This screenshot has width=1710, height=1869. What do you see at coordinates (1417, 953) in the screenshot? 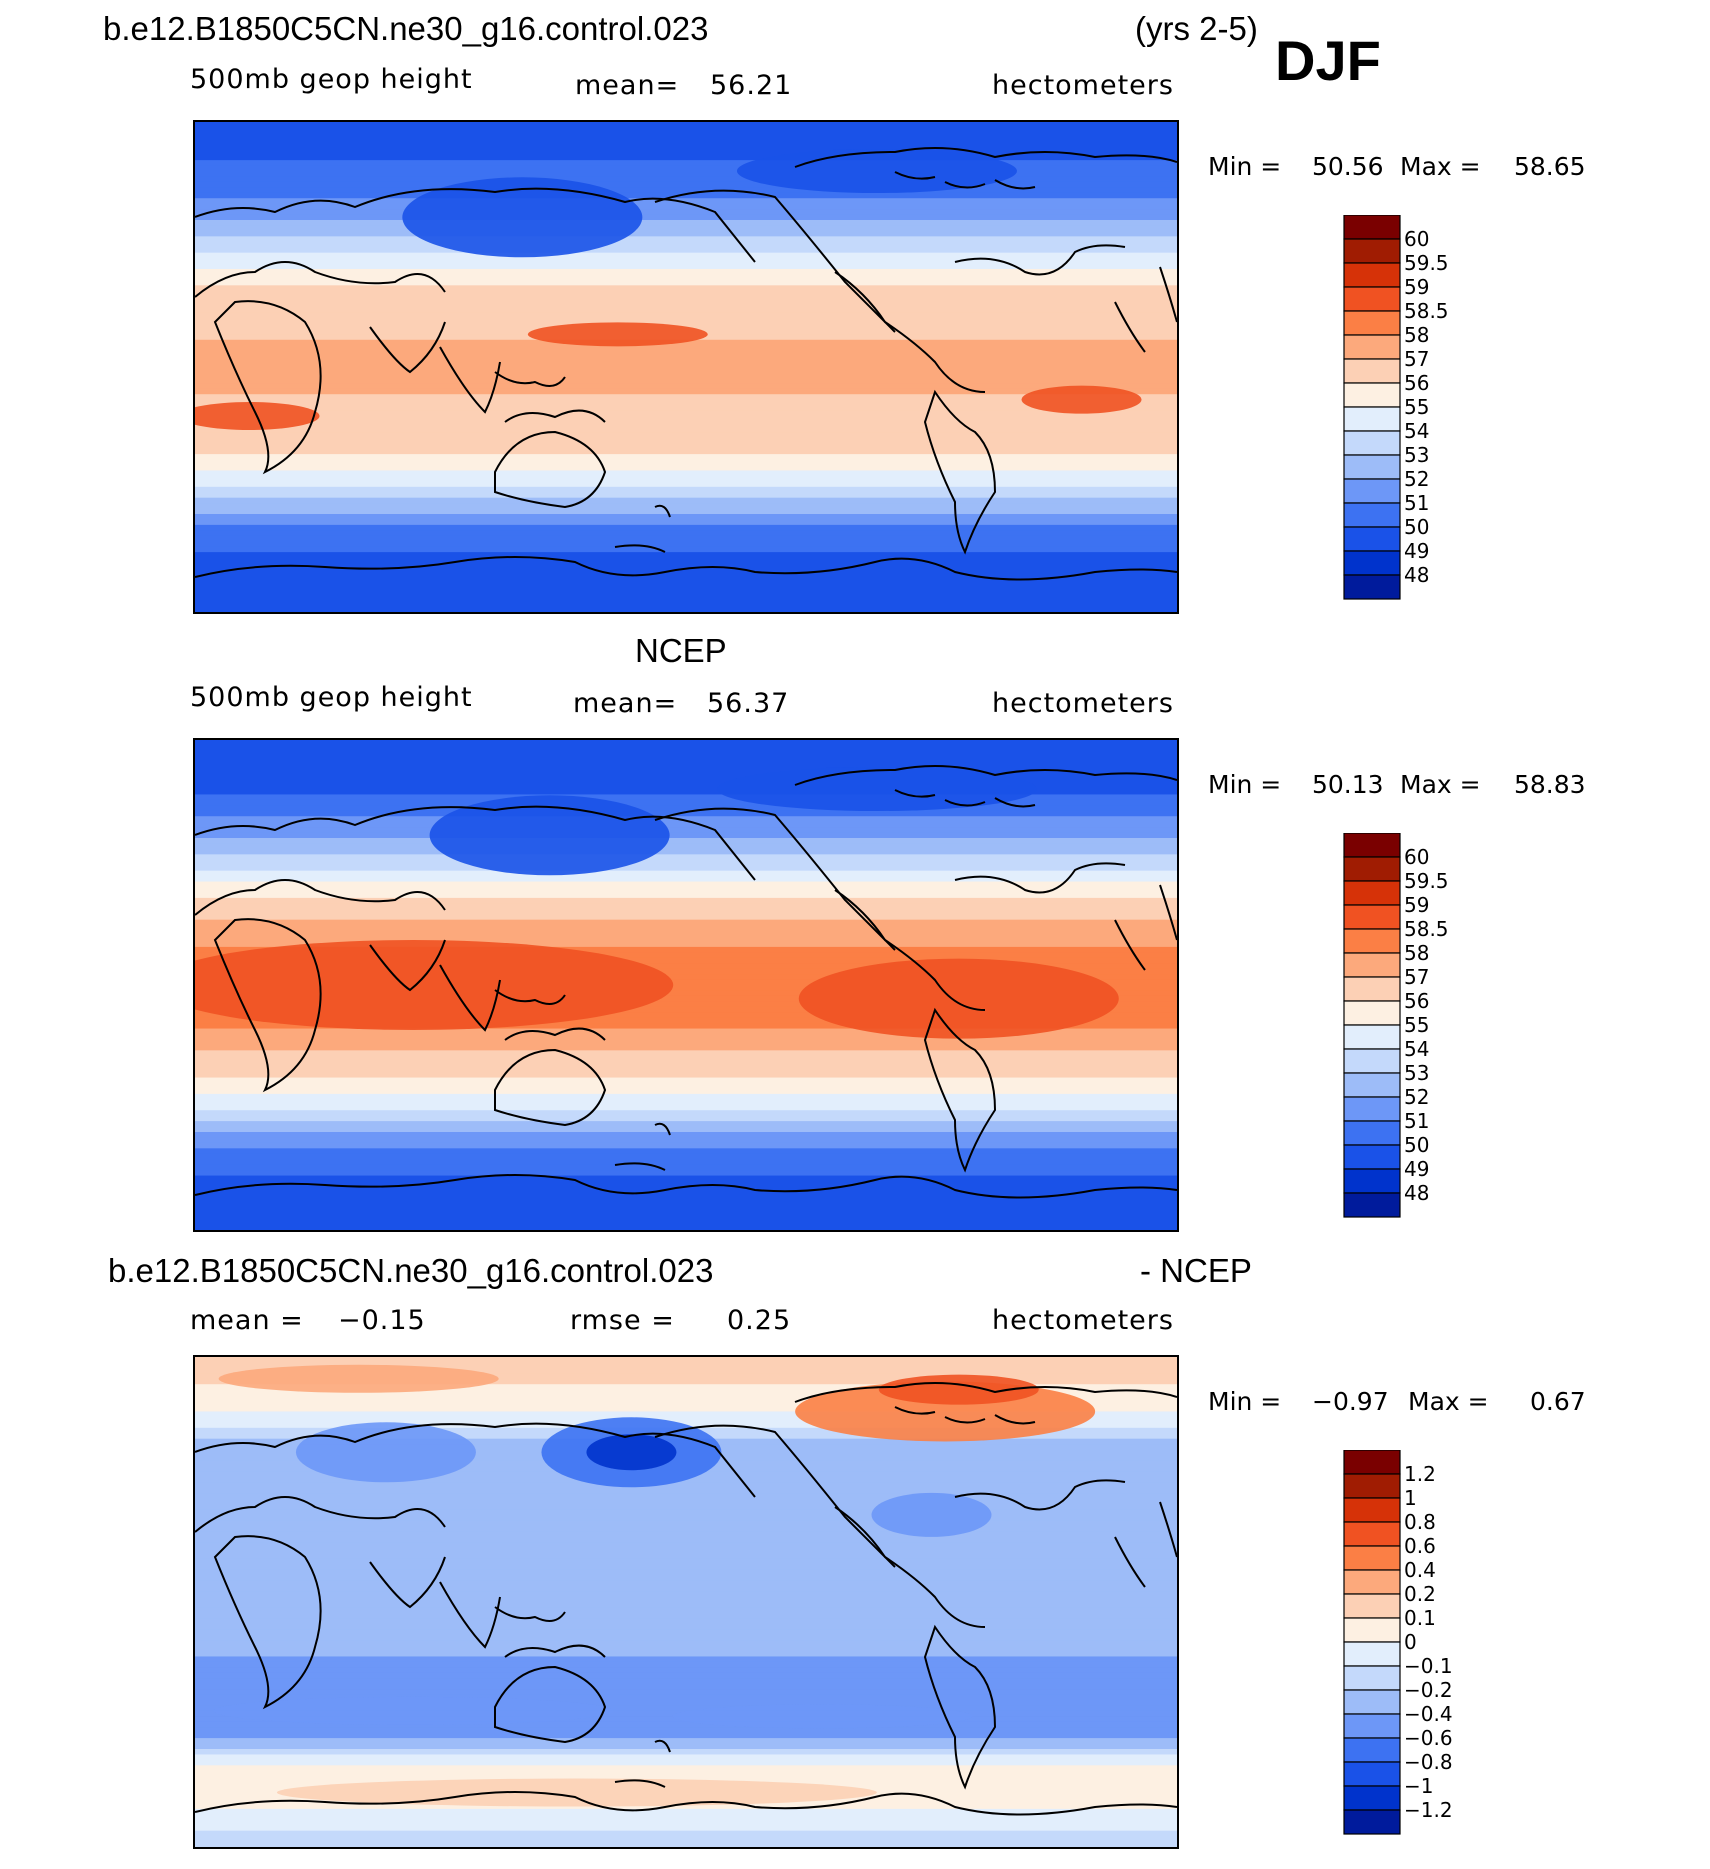
I see `cbar2-label: 58` at bounding box center [1417, 953].